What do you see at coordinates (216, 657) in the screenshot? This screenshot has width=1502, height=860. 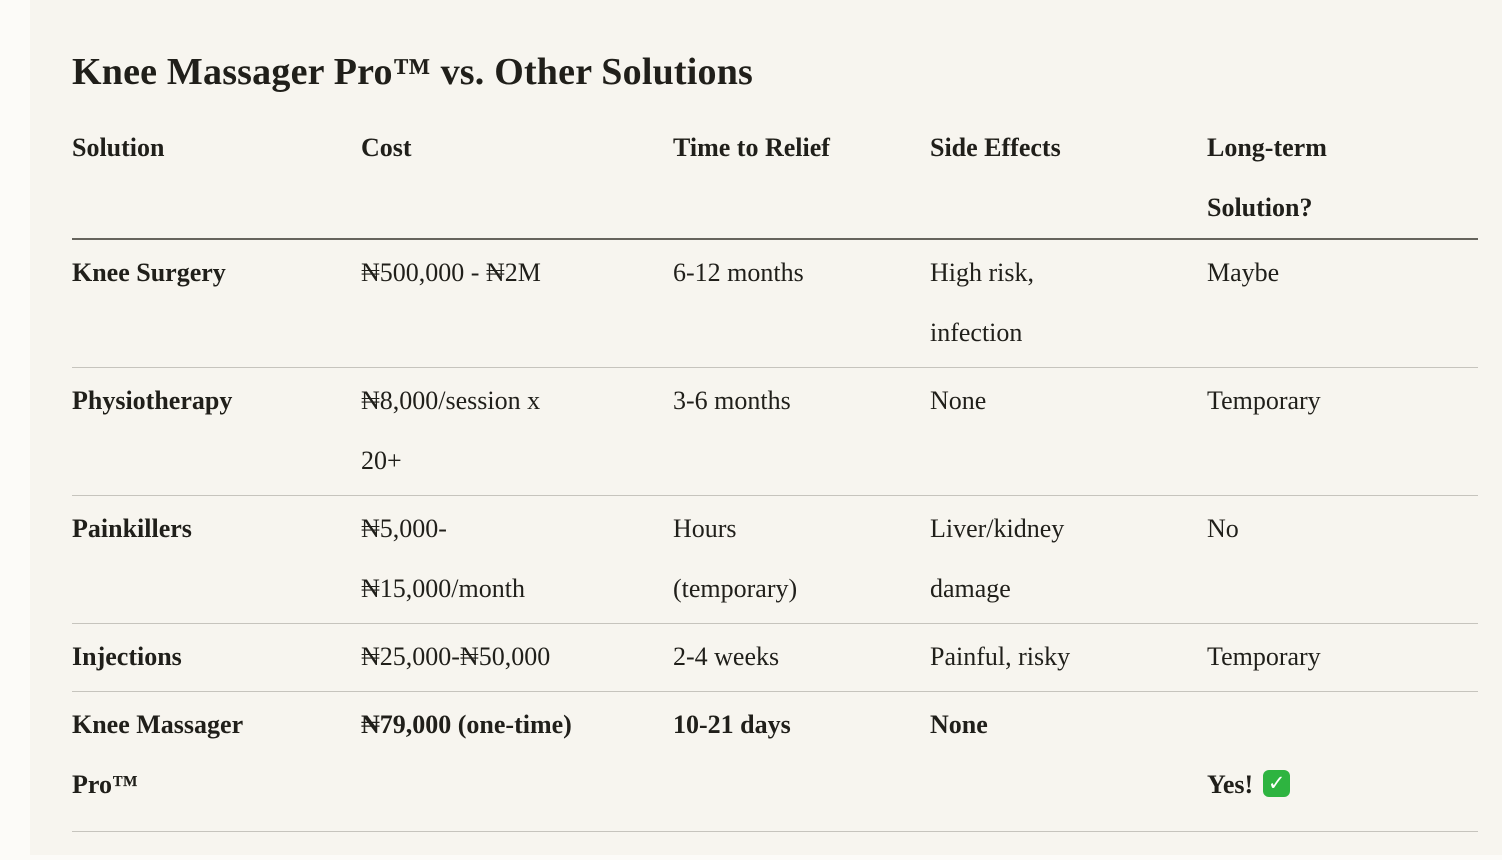 I see `cell-solution: Injections` at bounding box center [216, 657].